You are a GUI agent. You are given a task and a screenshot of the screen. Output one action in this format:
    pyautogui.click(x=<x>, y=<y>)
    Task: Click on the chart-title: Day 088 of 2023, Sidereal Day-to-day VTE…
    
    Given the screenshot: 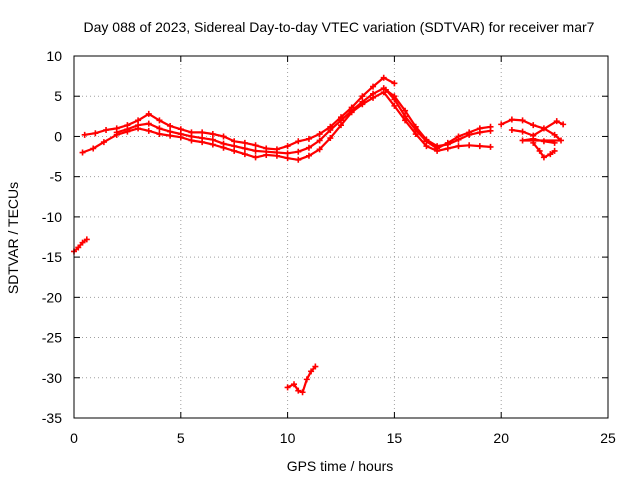 What is the action you would take?
    pyautogui.click(x=339, y=27)
    